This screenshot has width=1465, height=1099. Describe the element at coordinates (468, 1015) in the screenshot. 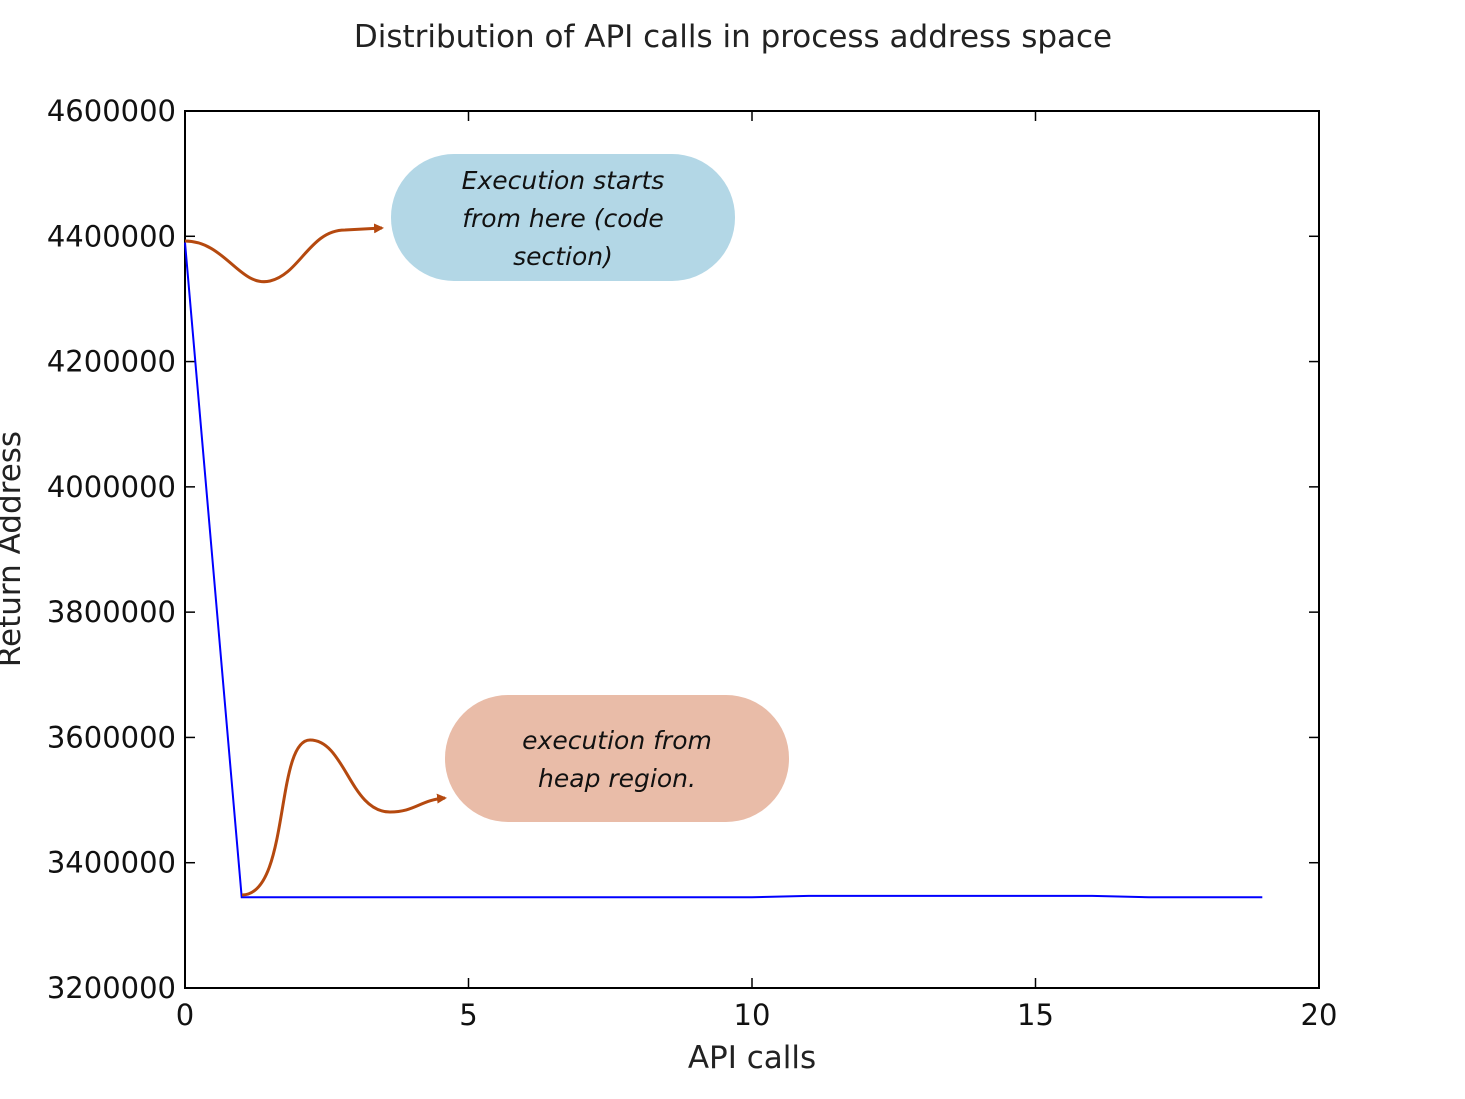

I see `x-tick-label: 5` at that location.